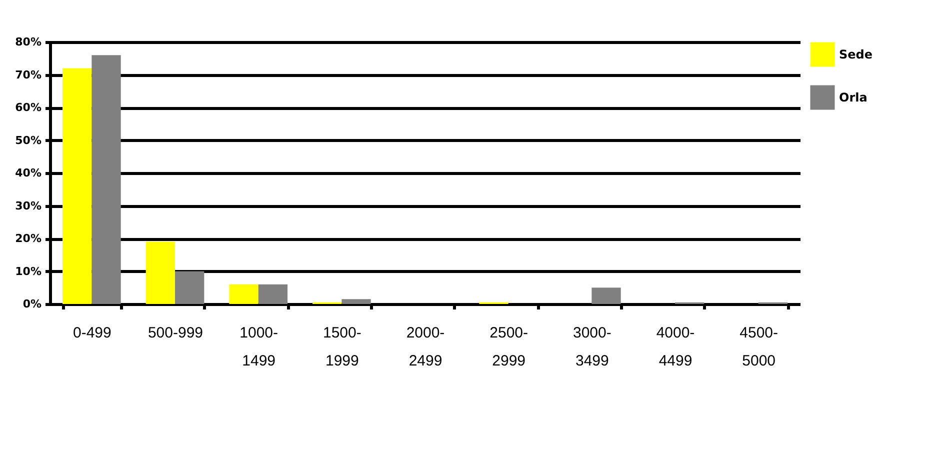 This screenshot has width=932, height=465. Describe the element at coordinates (28, 271) in the screenshot. I see `y-tick-label: 10%` at that location.